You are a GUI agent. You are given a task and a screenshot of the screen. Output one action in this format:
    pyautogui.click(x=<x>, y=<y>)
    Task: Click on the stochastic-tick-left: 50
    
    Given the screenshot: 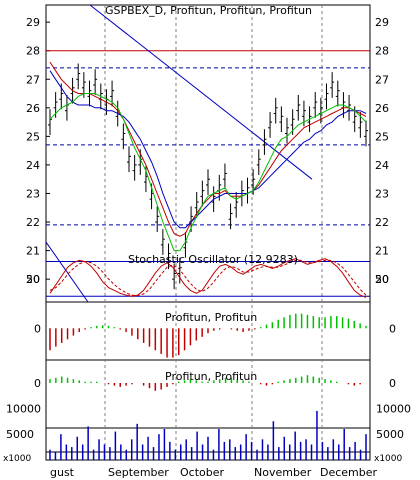 What is the action you would take?
    pyautogui.click(x=33, y=279)
    